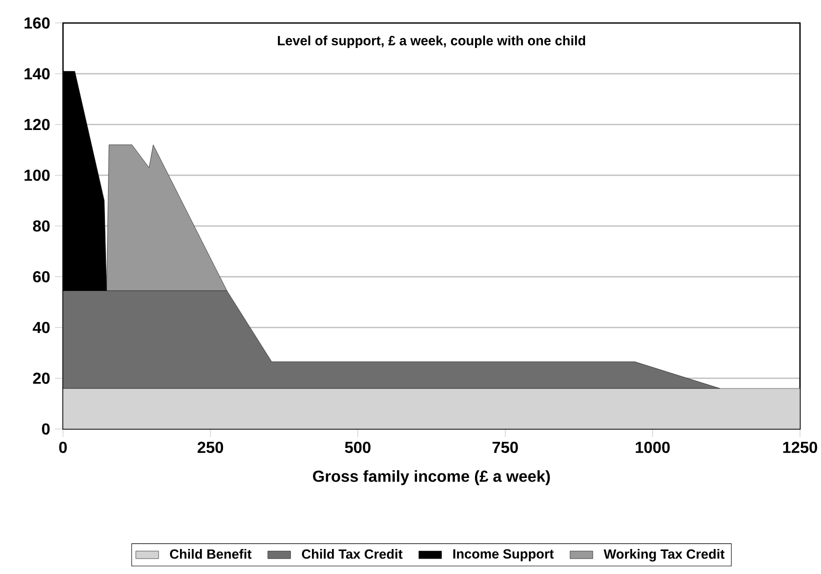 Image resolution: width=821 pixels, height=574 pixels. I want to click on y-tick-label: 100, so click(37, 175).